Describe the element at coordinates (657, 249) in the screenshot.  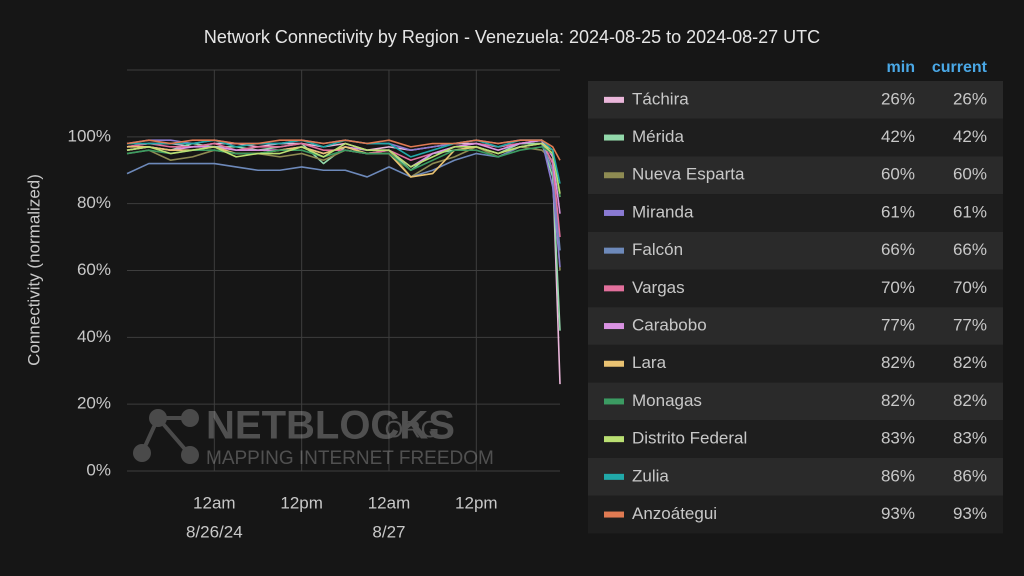
I see `legend-name: Falcón` at that location.